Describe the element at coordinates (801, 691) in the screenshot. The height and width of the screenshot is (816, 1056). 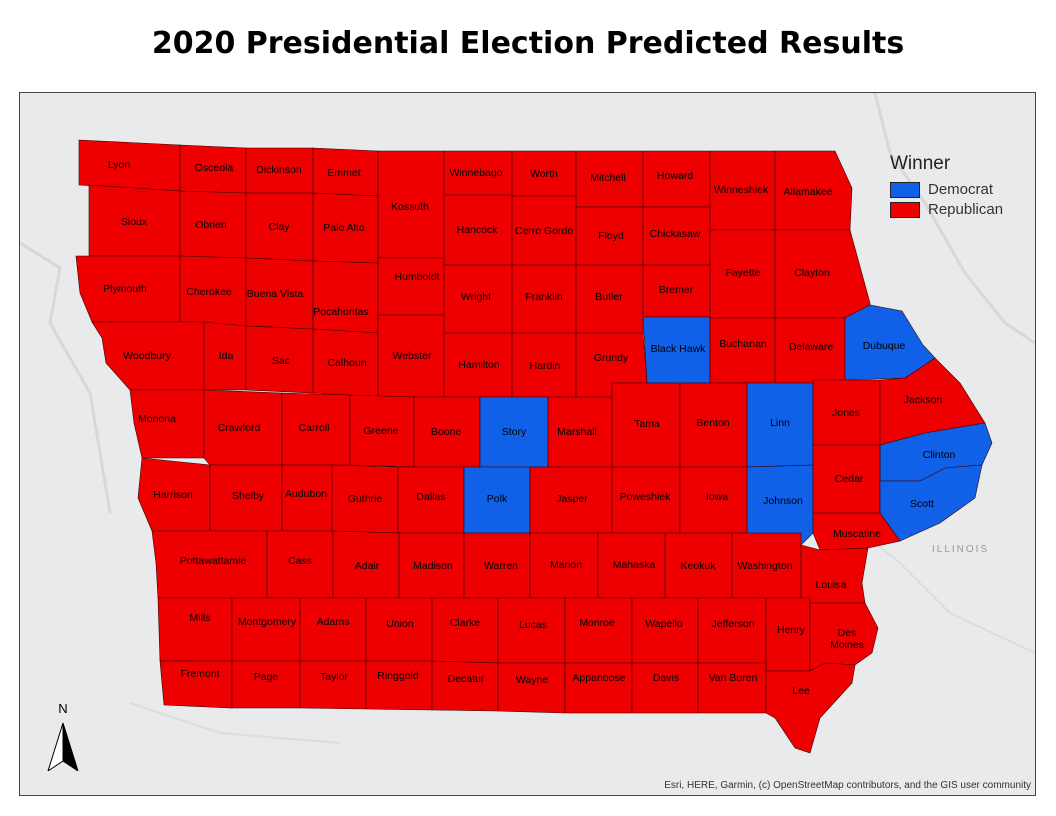
I see `county-label-lee: Lee` at that location.